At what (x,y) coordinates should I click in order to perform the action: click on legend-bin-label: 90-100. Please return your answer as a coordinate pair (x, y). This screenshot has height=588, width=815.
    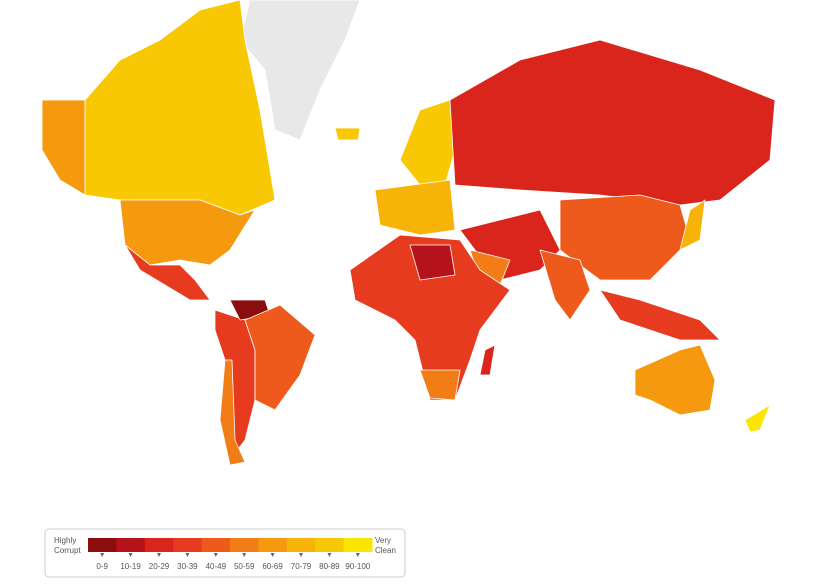
    Looking at the image, I should click on (357, 566).